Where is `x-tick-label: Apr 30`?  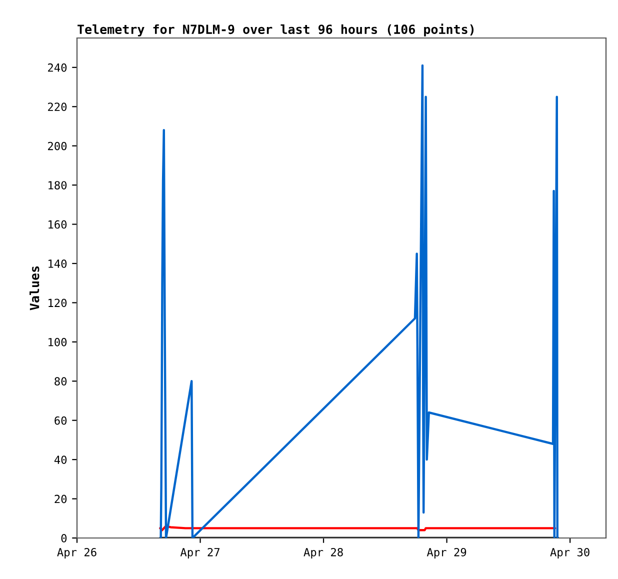 x-tick-label: Apr 30 is located at coordinates (570, 553).